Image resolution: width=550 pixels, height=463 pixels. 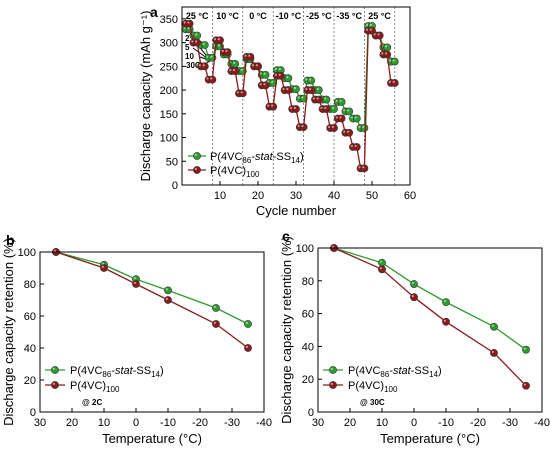 I want to click on panel-c-xtick-label: 0, so click(x=414, y=423).